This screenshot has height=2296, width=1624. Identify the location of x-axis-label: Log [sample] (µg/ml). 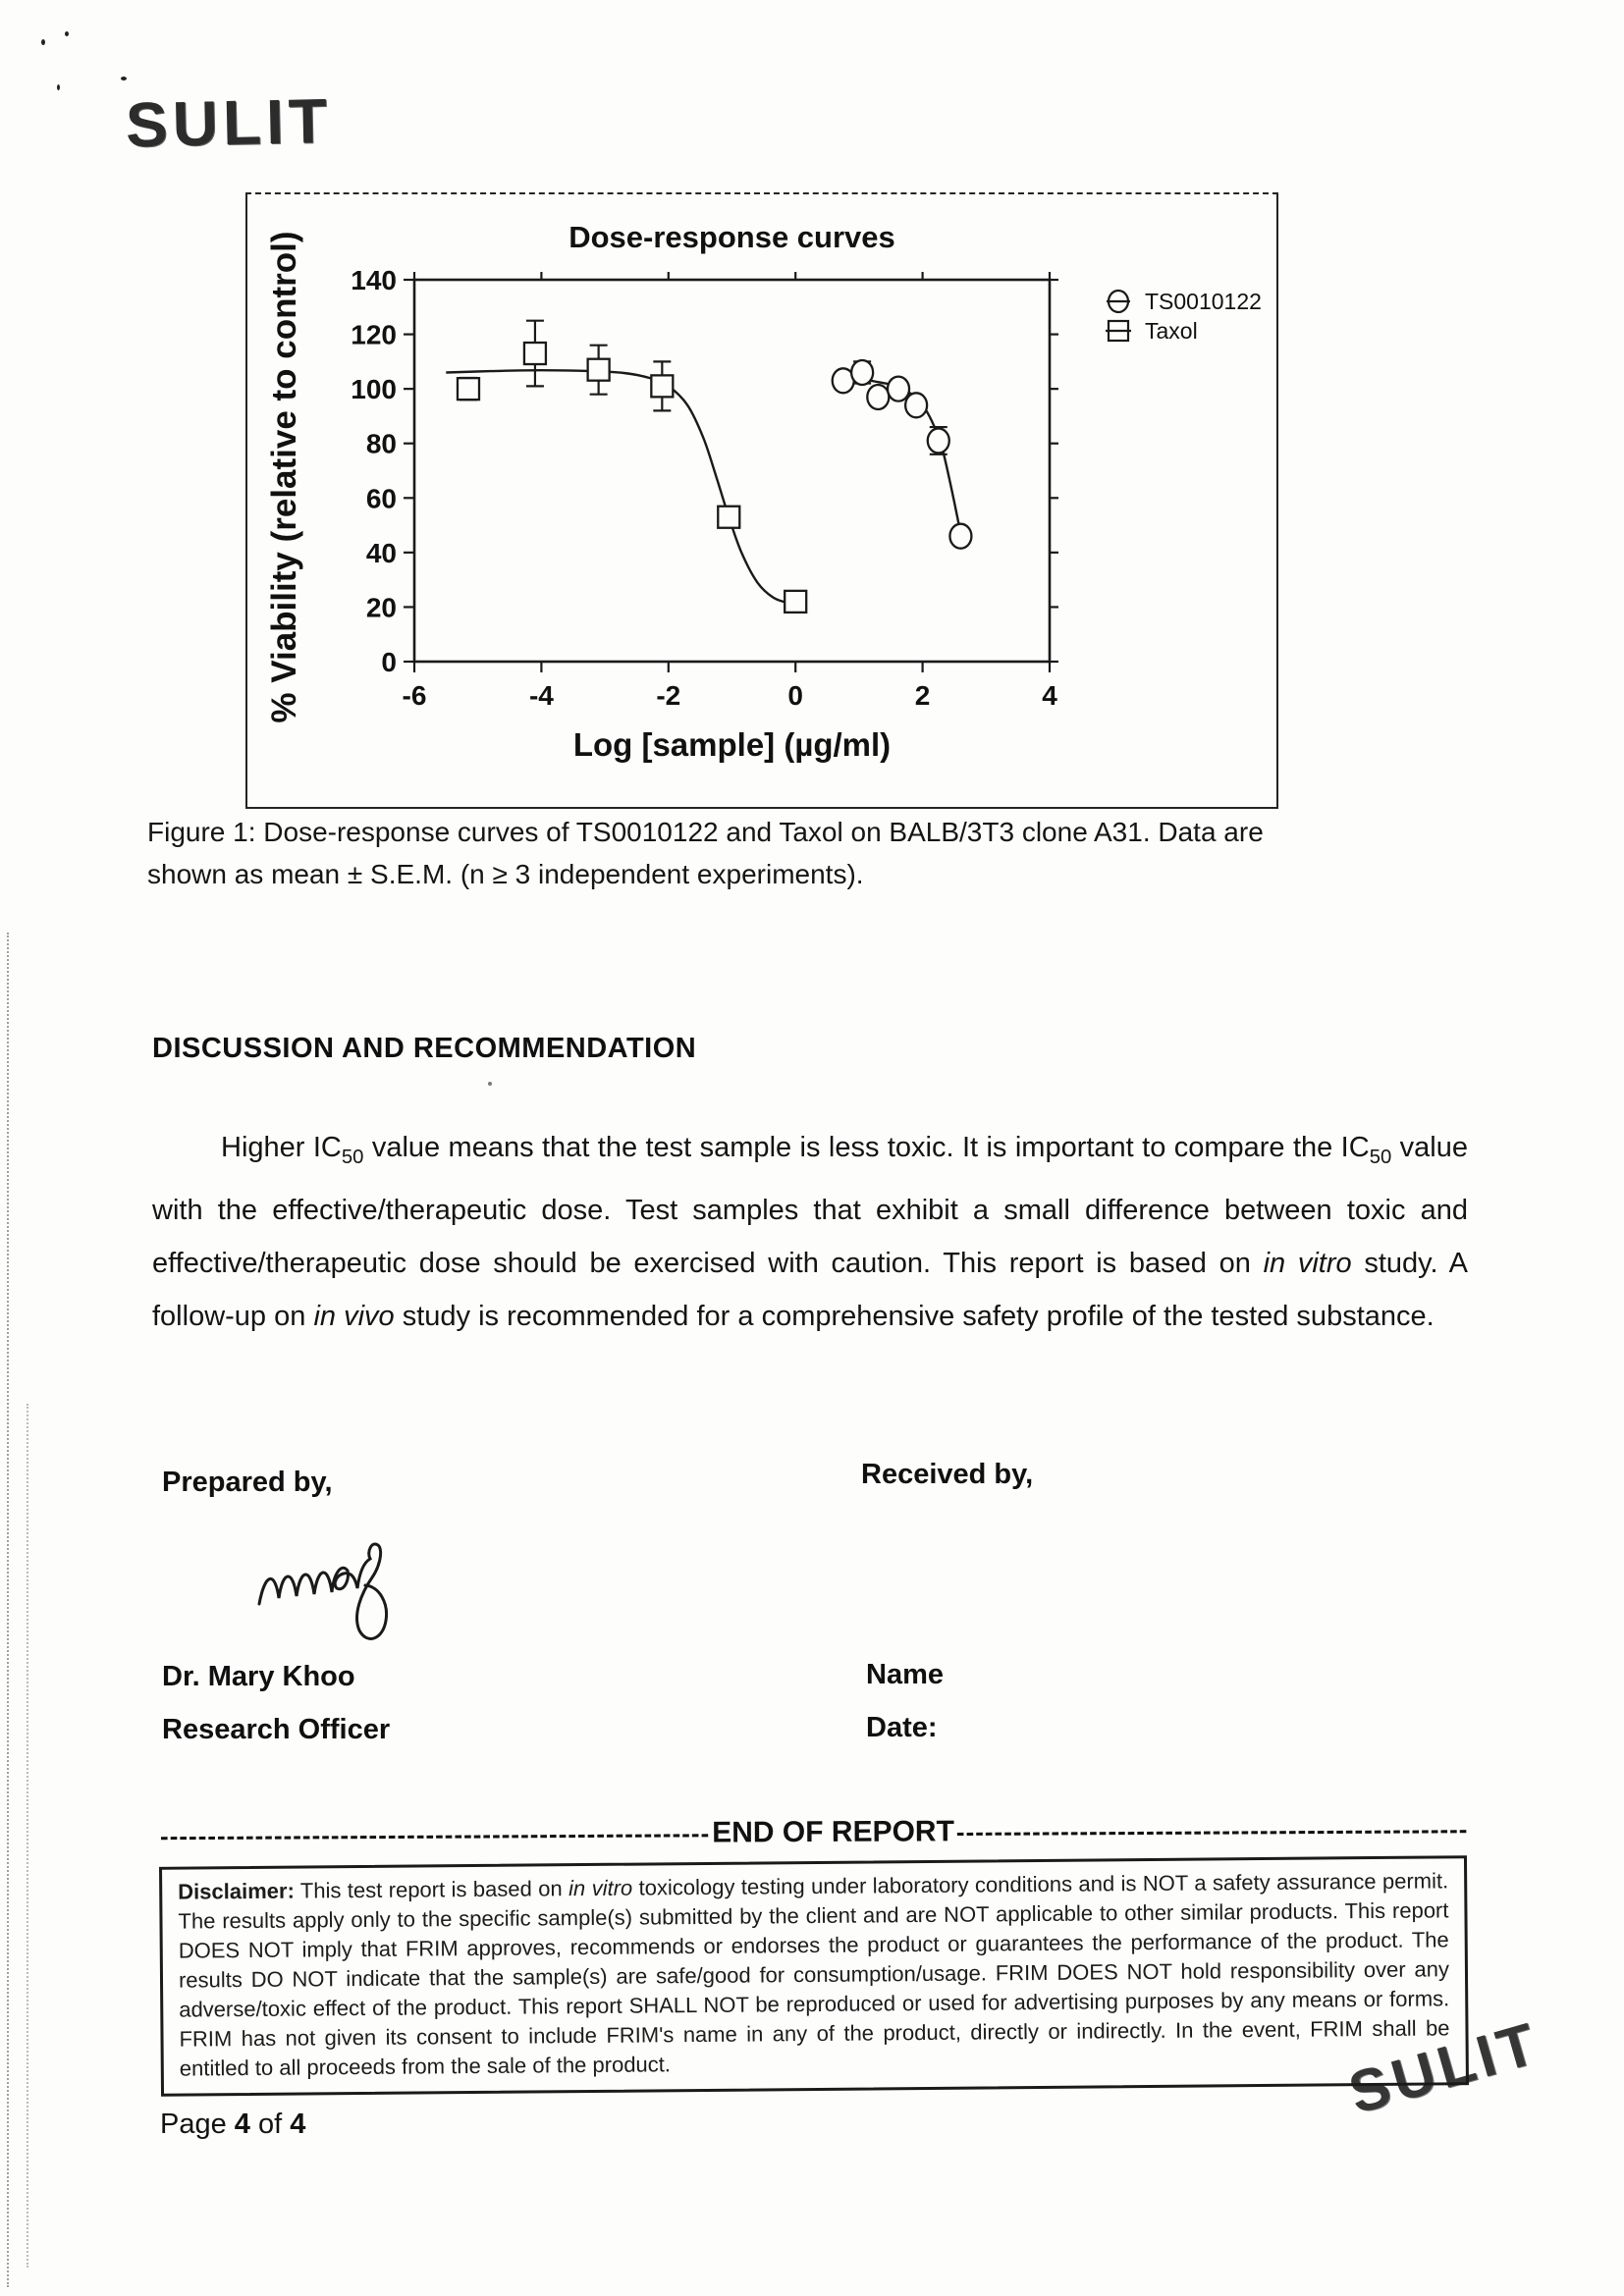
(732, 744).